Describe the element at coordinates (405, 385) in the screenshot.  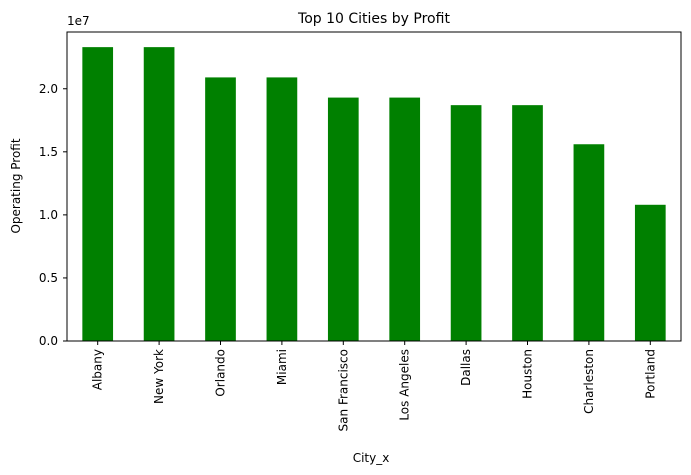
I see `x-tick-label: Los Angeles` at that location.